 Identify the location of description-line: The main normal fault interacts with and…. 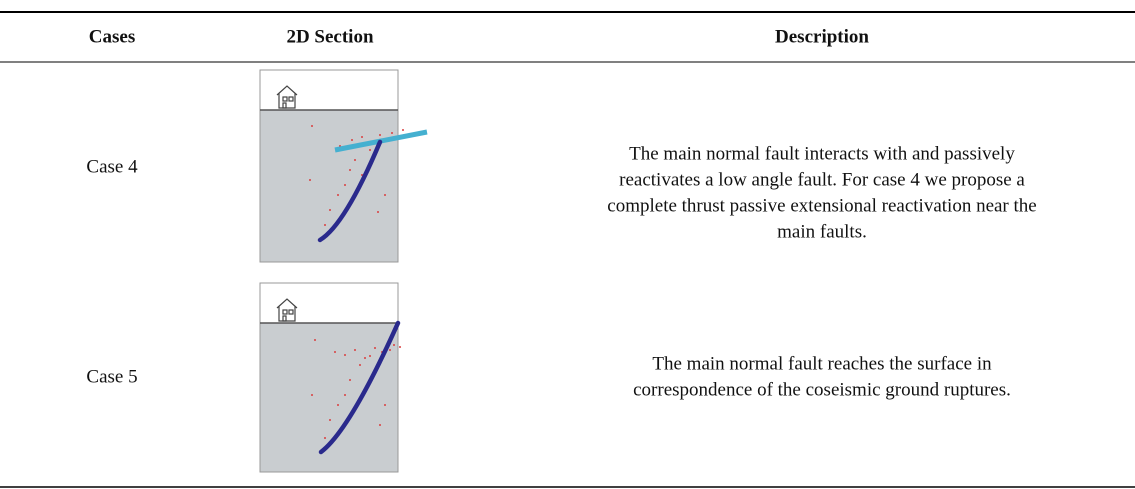
(822, 153).